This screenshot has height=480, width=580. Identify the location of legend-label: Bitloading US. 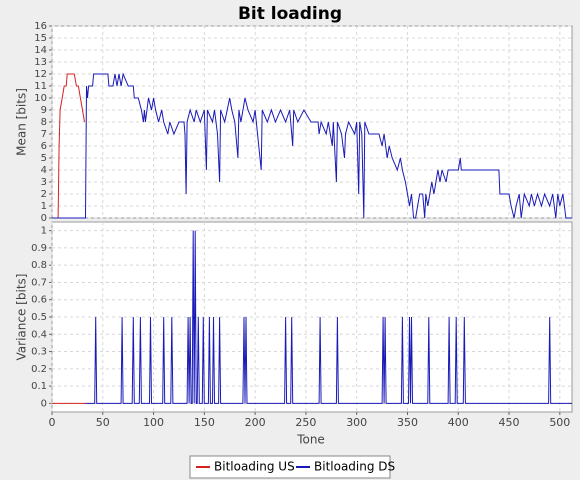
(254, 467).